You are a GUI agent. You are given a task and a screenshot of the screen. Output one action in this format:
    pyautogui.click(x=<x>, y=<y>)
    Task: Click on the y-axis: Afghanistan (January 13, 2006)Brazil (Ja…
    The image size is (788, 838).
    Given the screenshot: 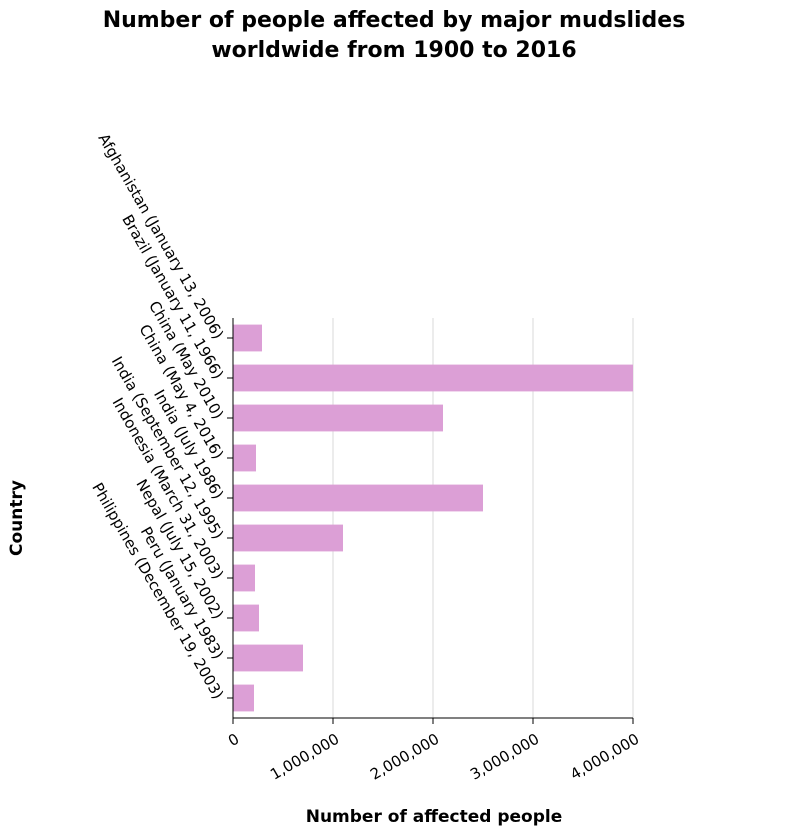 What is the action you would take?
    pyautogui.click(x=161, y=424)
    